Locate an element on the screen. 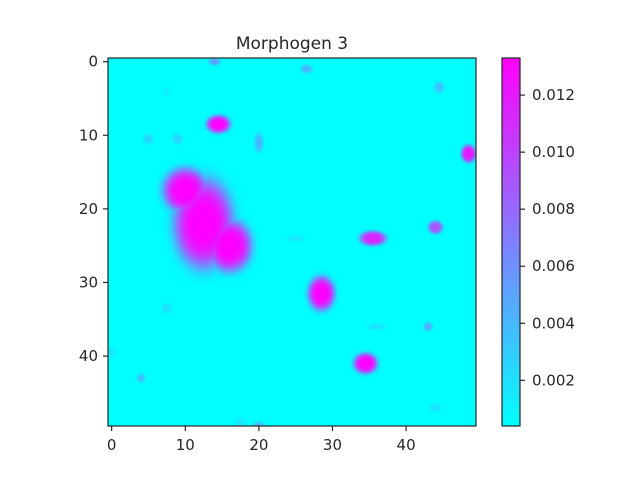 Image resolution: width=640 pixels, height=480 pixels. x-tick-label: 10 is located at coordinates (185, 445).